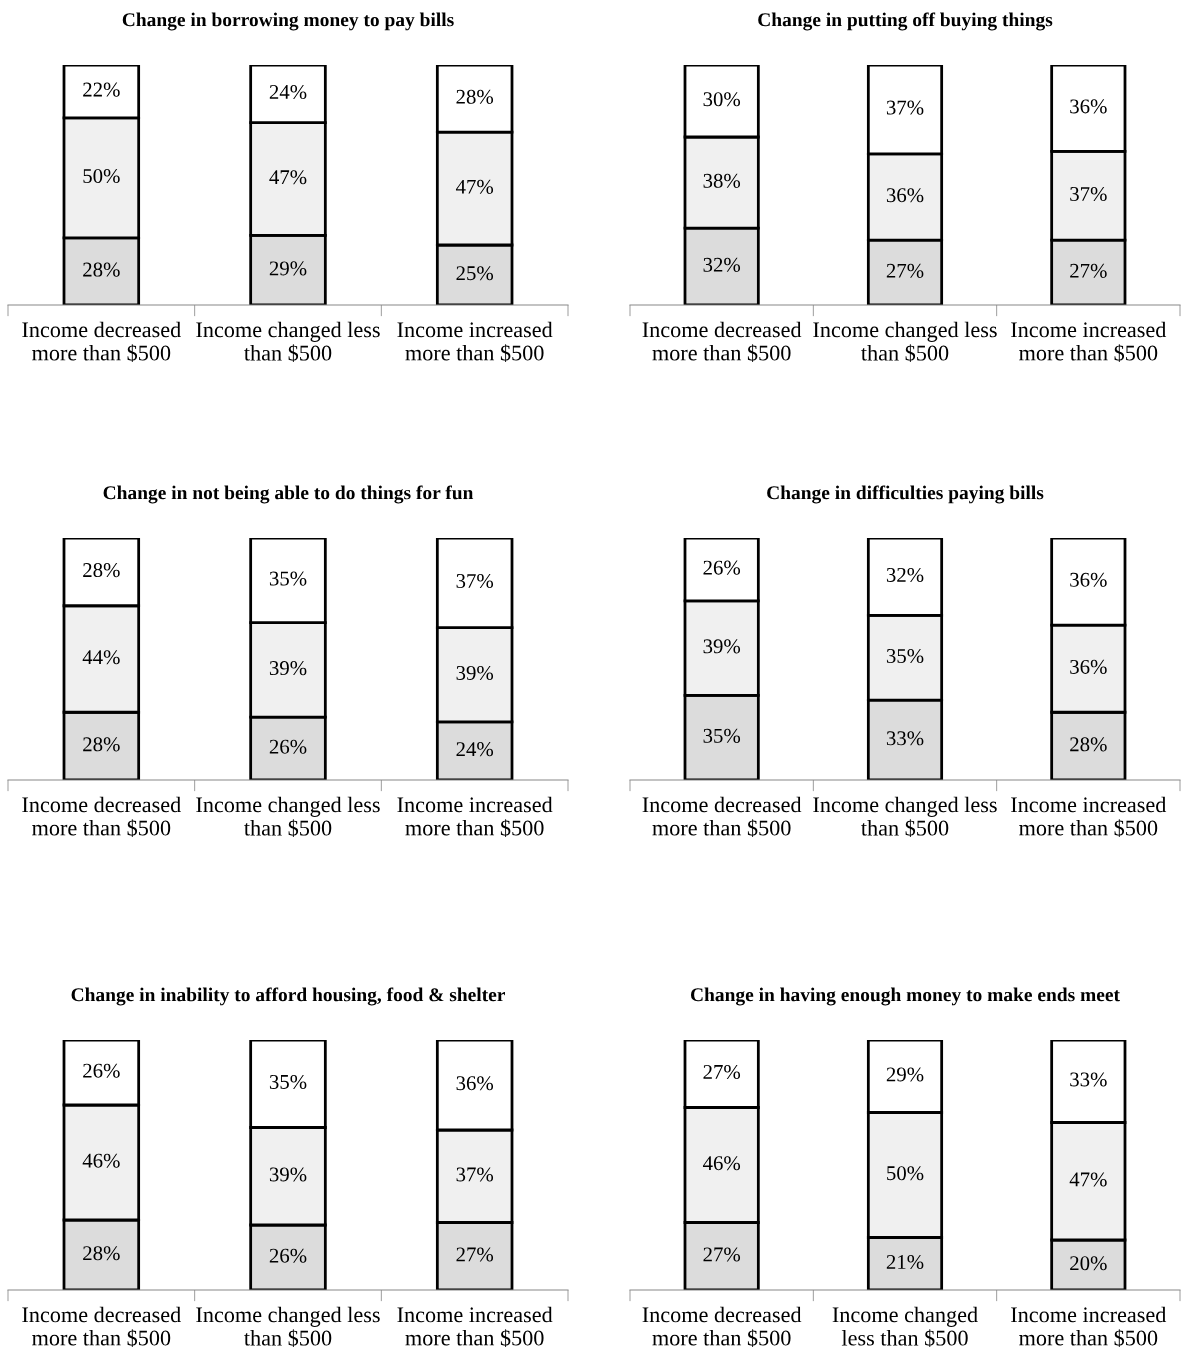 This screenshot has width=1188, height=1363. Describe the element at coordinates (475, 273) in the screenshot. I see `data-label: 25%` at that location.